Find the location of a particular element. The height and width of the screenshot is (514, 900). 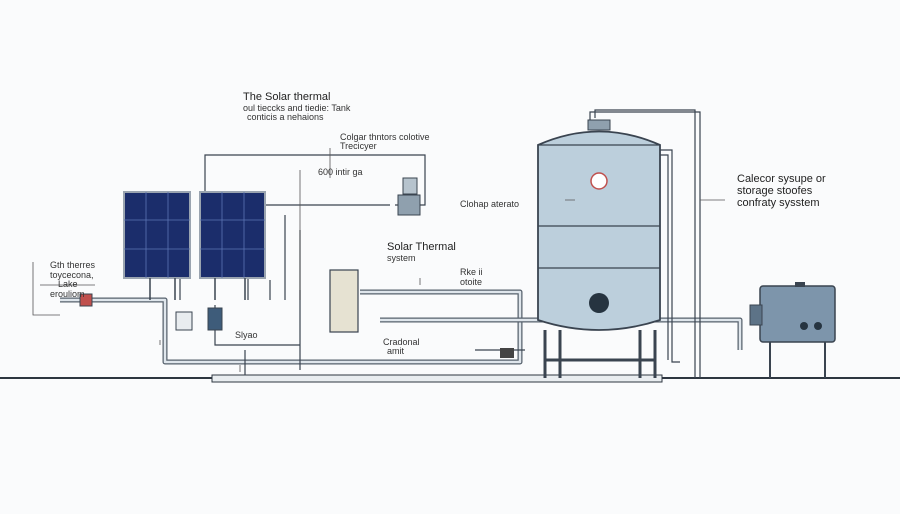

controller is located at coordinates (184, 321).